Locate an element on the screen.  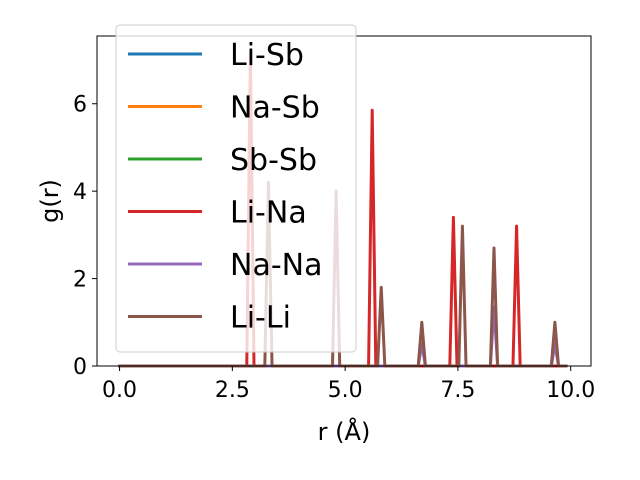
legend-label-na-na: Na-Na is located at coordinates (276, 265).